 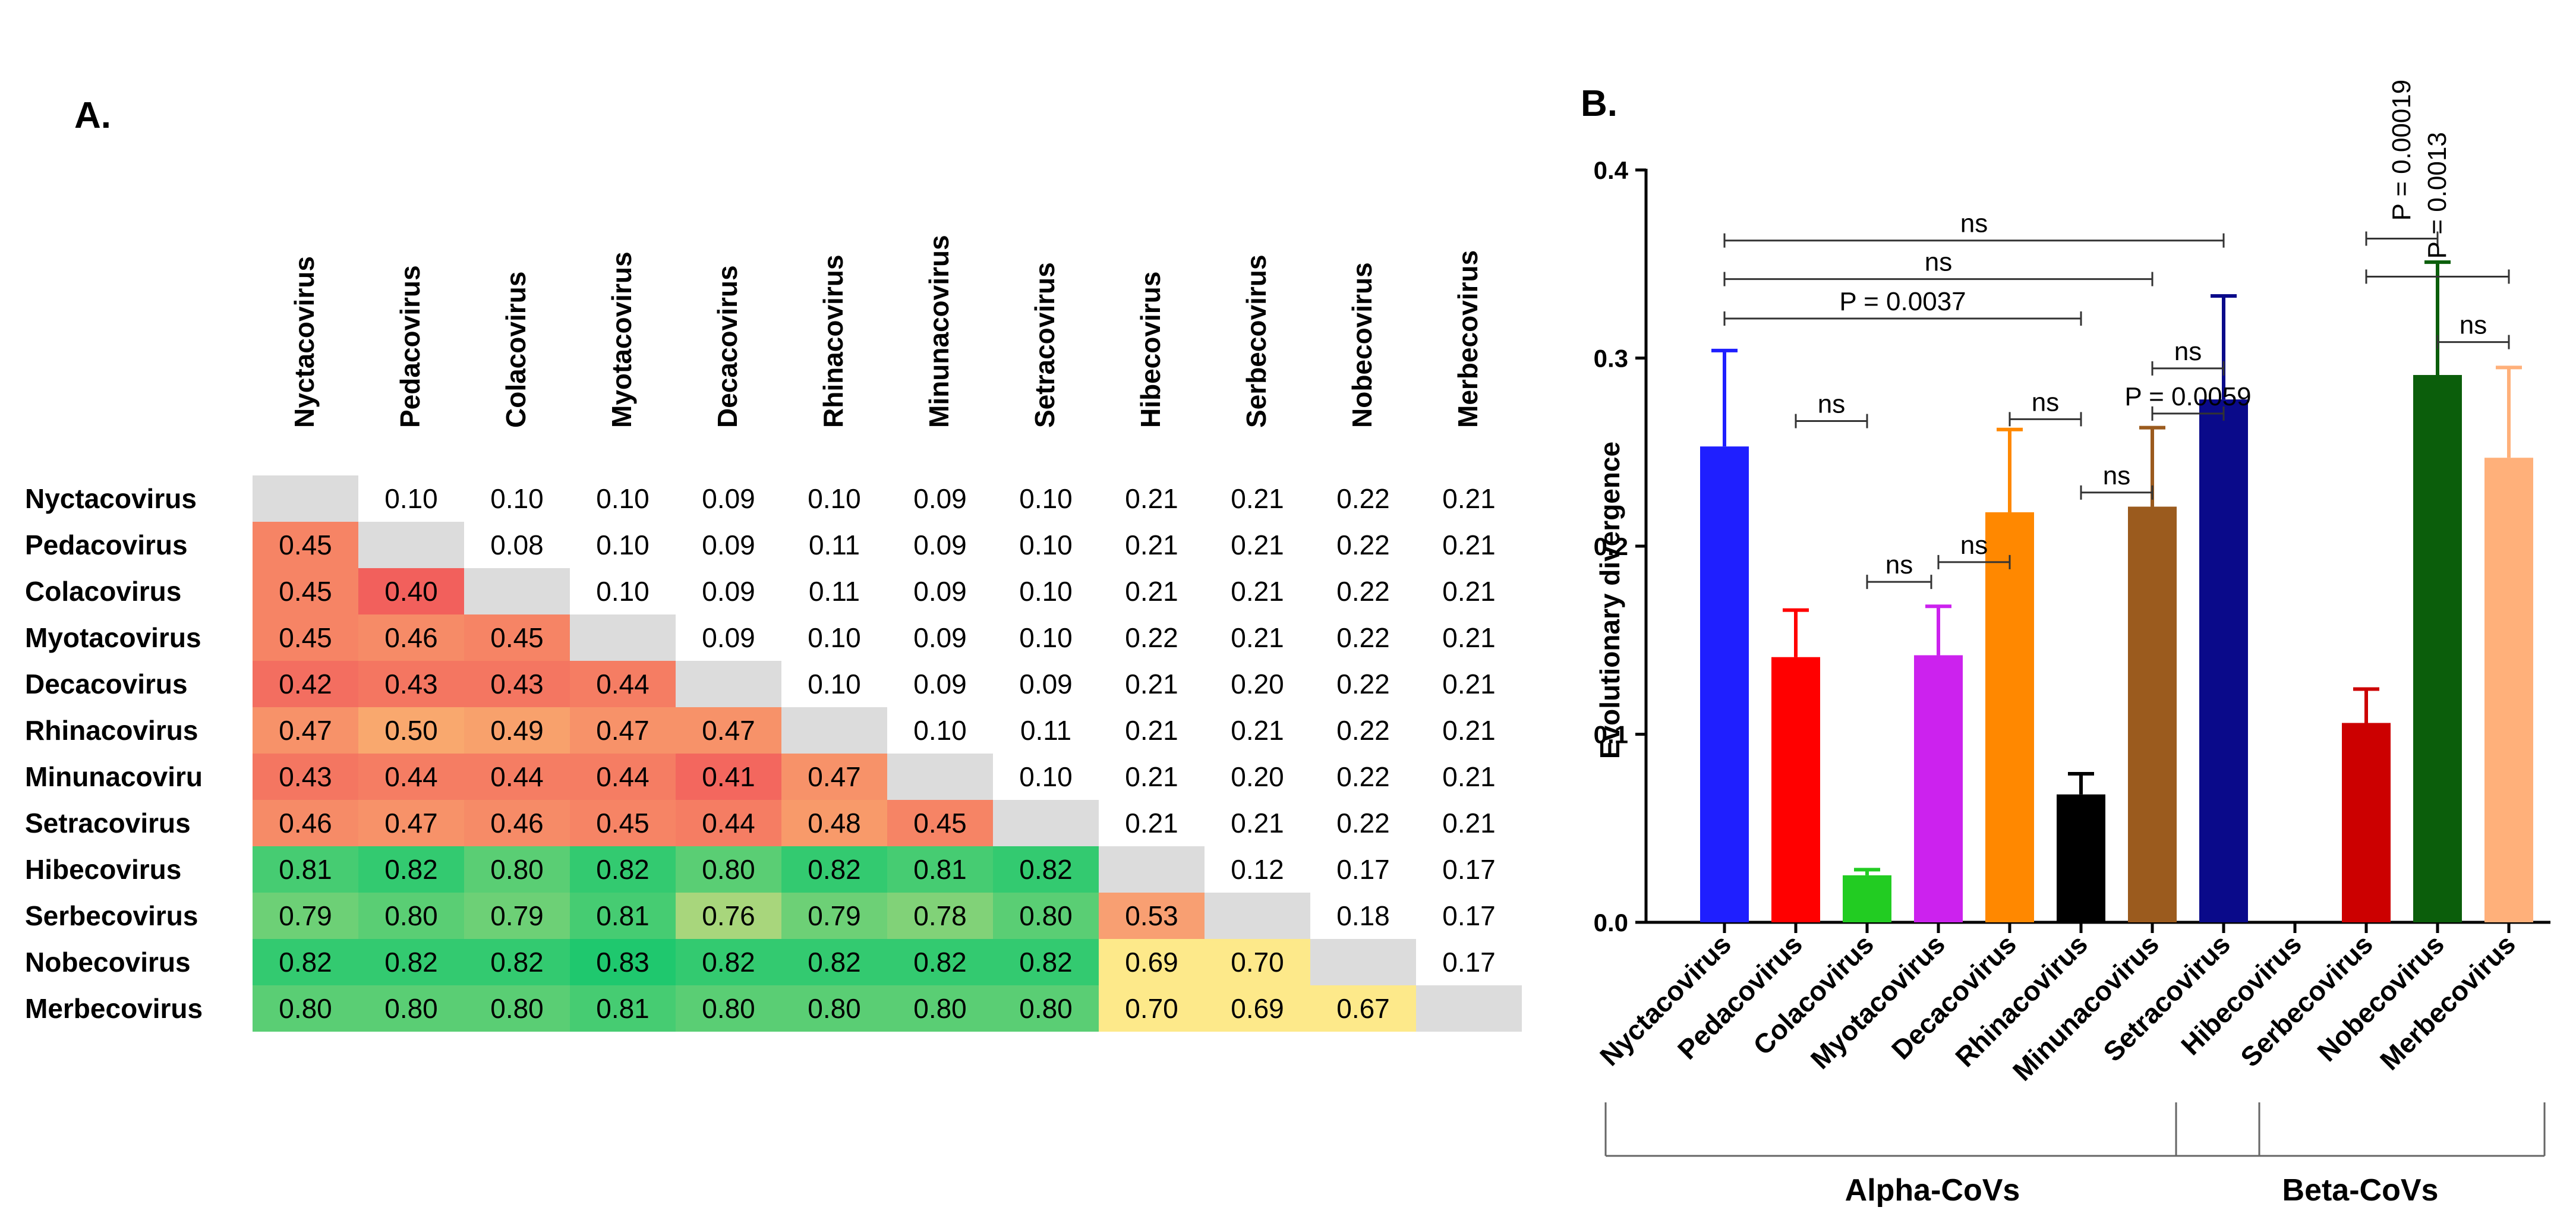 I want to click on heatmap-cell-value: 0.46, so click(x=306, y=823).